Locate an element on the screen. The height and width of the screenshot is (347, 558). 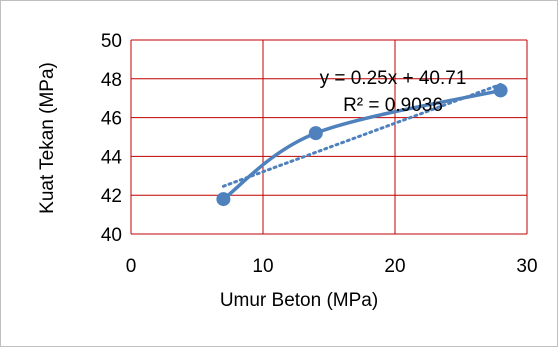
x-axis-title: Umur Beton (MPa) is located at coordinates (299, 300).